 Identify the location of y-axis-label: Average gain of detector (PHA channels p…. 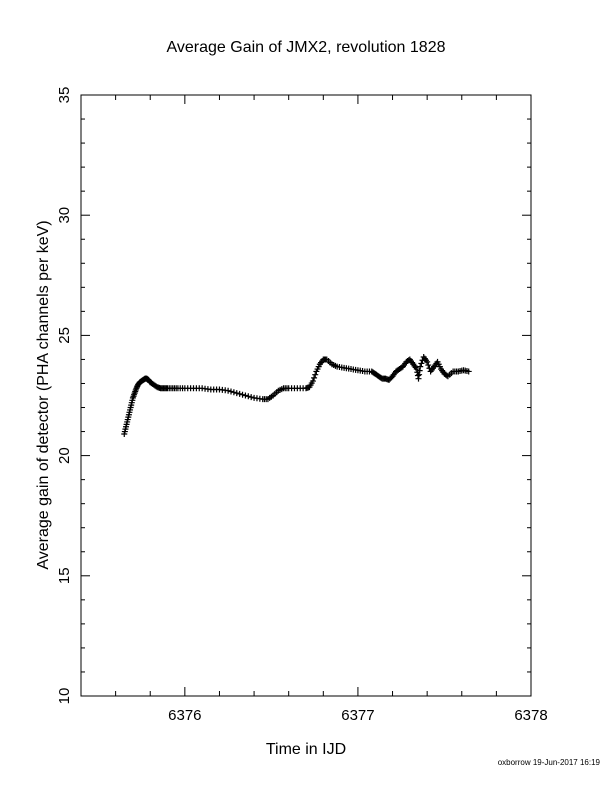
(43, 394).